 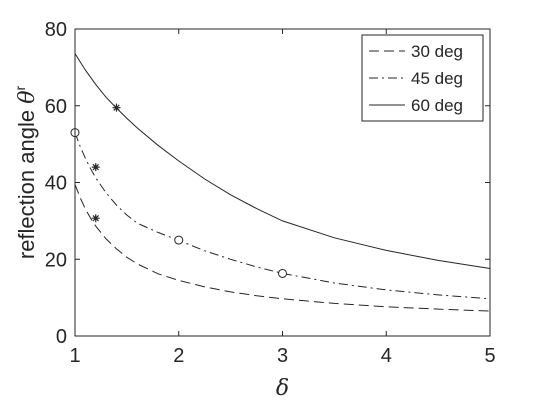 What do you see at coordinates (20, 88) in the screenshot?
I see `y-axis-title-superscript: r` at bounding box center [20, 88].